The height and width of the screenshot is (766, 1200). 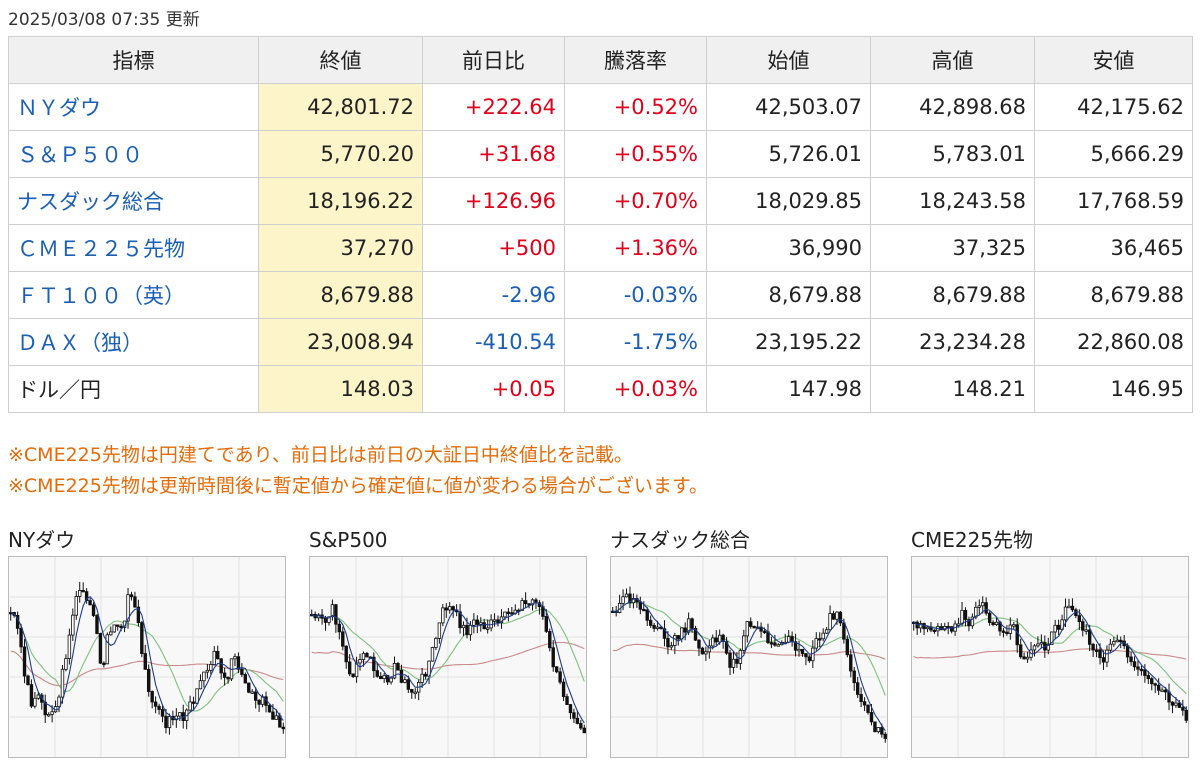 I want to click on chart-panel-nasdaq: ナスダック総合, so click(x=749, y=643).